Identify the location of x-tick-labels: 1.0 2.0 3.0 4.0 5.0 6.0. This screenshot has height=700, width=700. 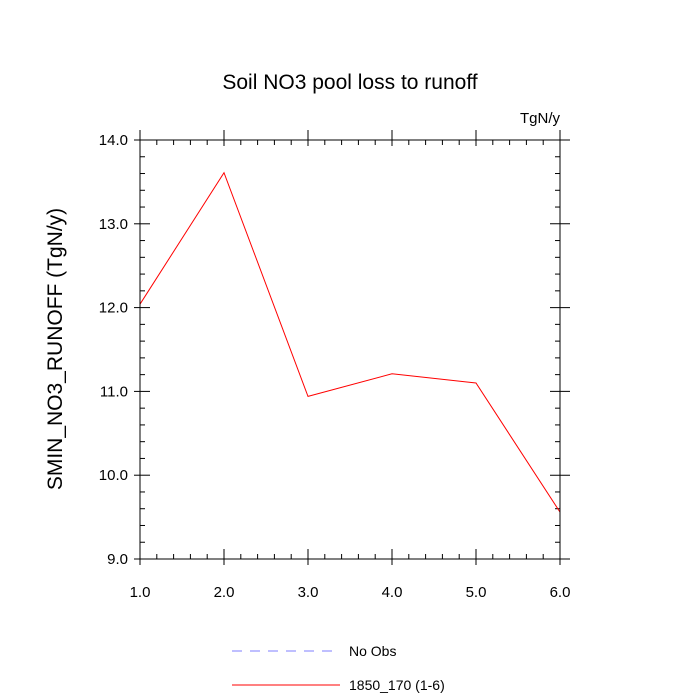
(350, 592).